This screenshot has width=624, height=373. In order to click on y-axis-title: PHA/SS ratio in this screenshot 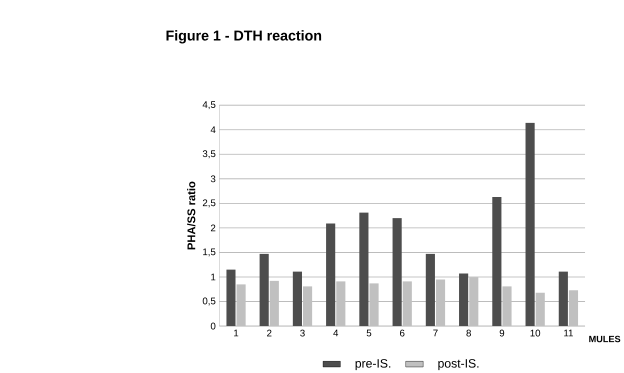, I will do `click(191, 216)`.